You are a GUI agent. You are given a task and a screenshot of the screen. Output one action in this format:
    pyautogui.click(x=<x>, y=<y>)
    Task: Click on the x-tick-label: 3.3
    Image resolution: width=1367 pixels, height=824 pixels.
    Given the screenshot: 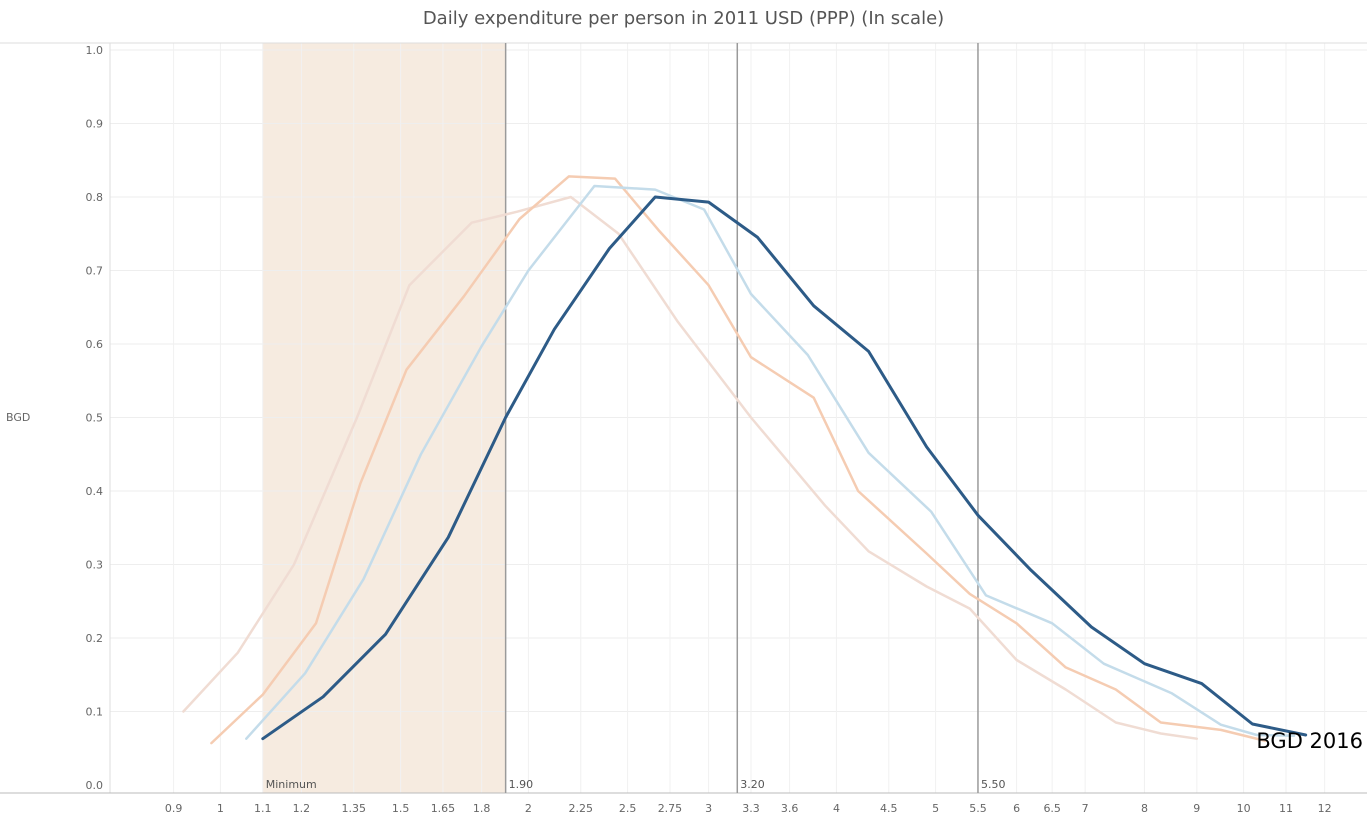 What is the action you would take?
    pyautogui.click(x=751, y=808)
    